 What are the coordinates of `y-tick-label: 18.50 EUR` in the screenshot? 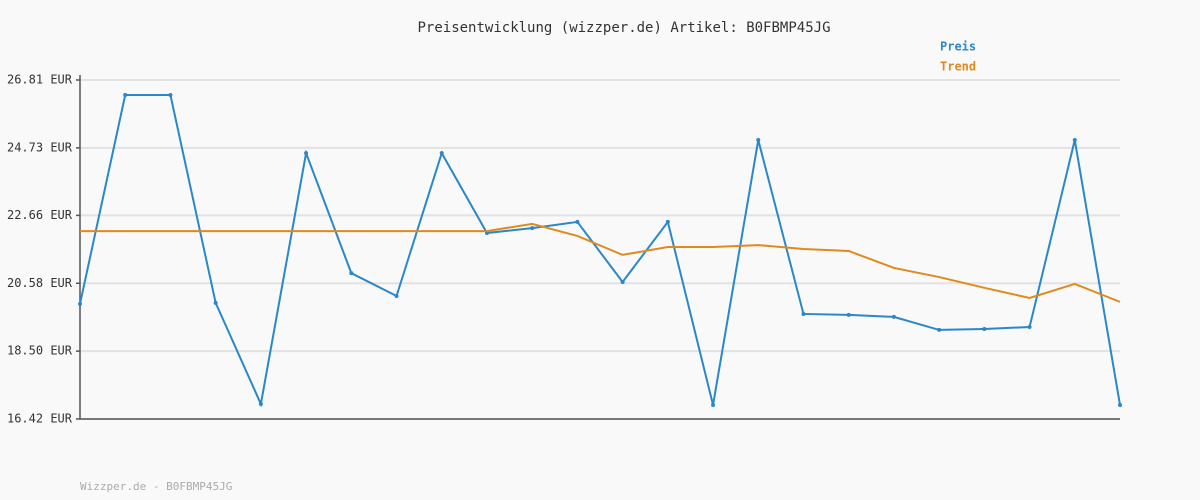 It's located at (40, 351).